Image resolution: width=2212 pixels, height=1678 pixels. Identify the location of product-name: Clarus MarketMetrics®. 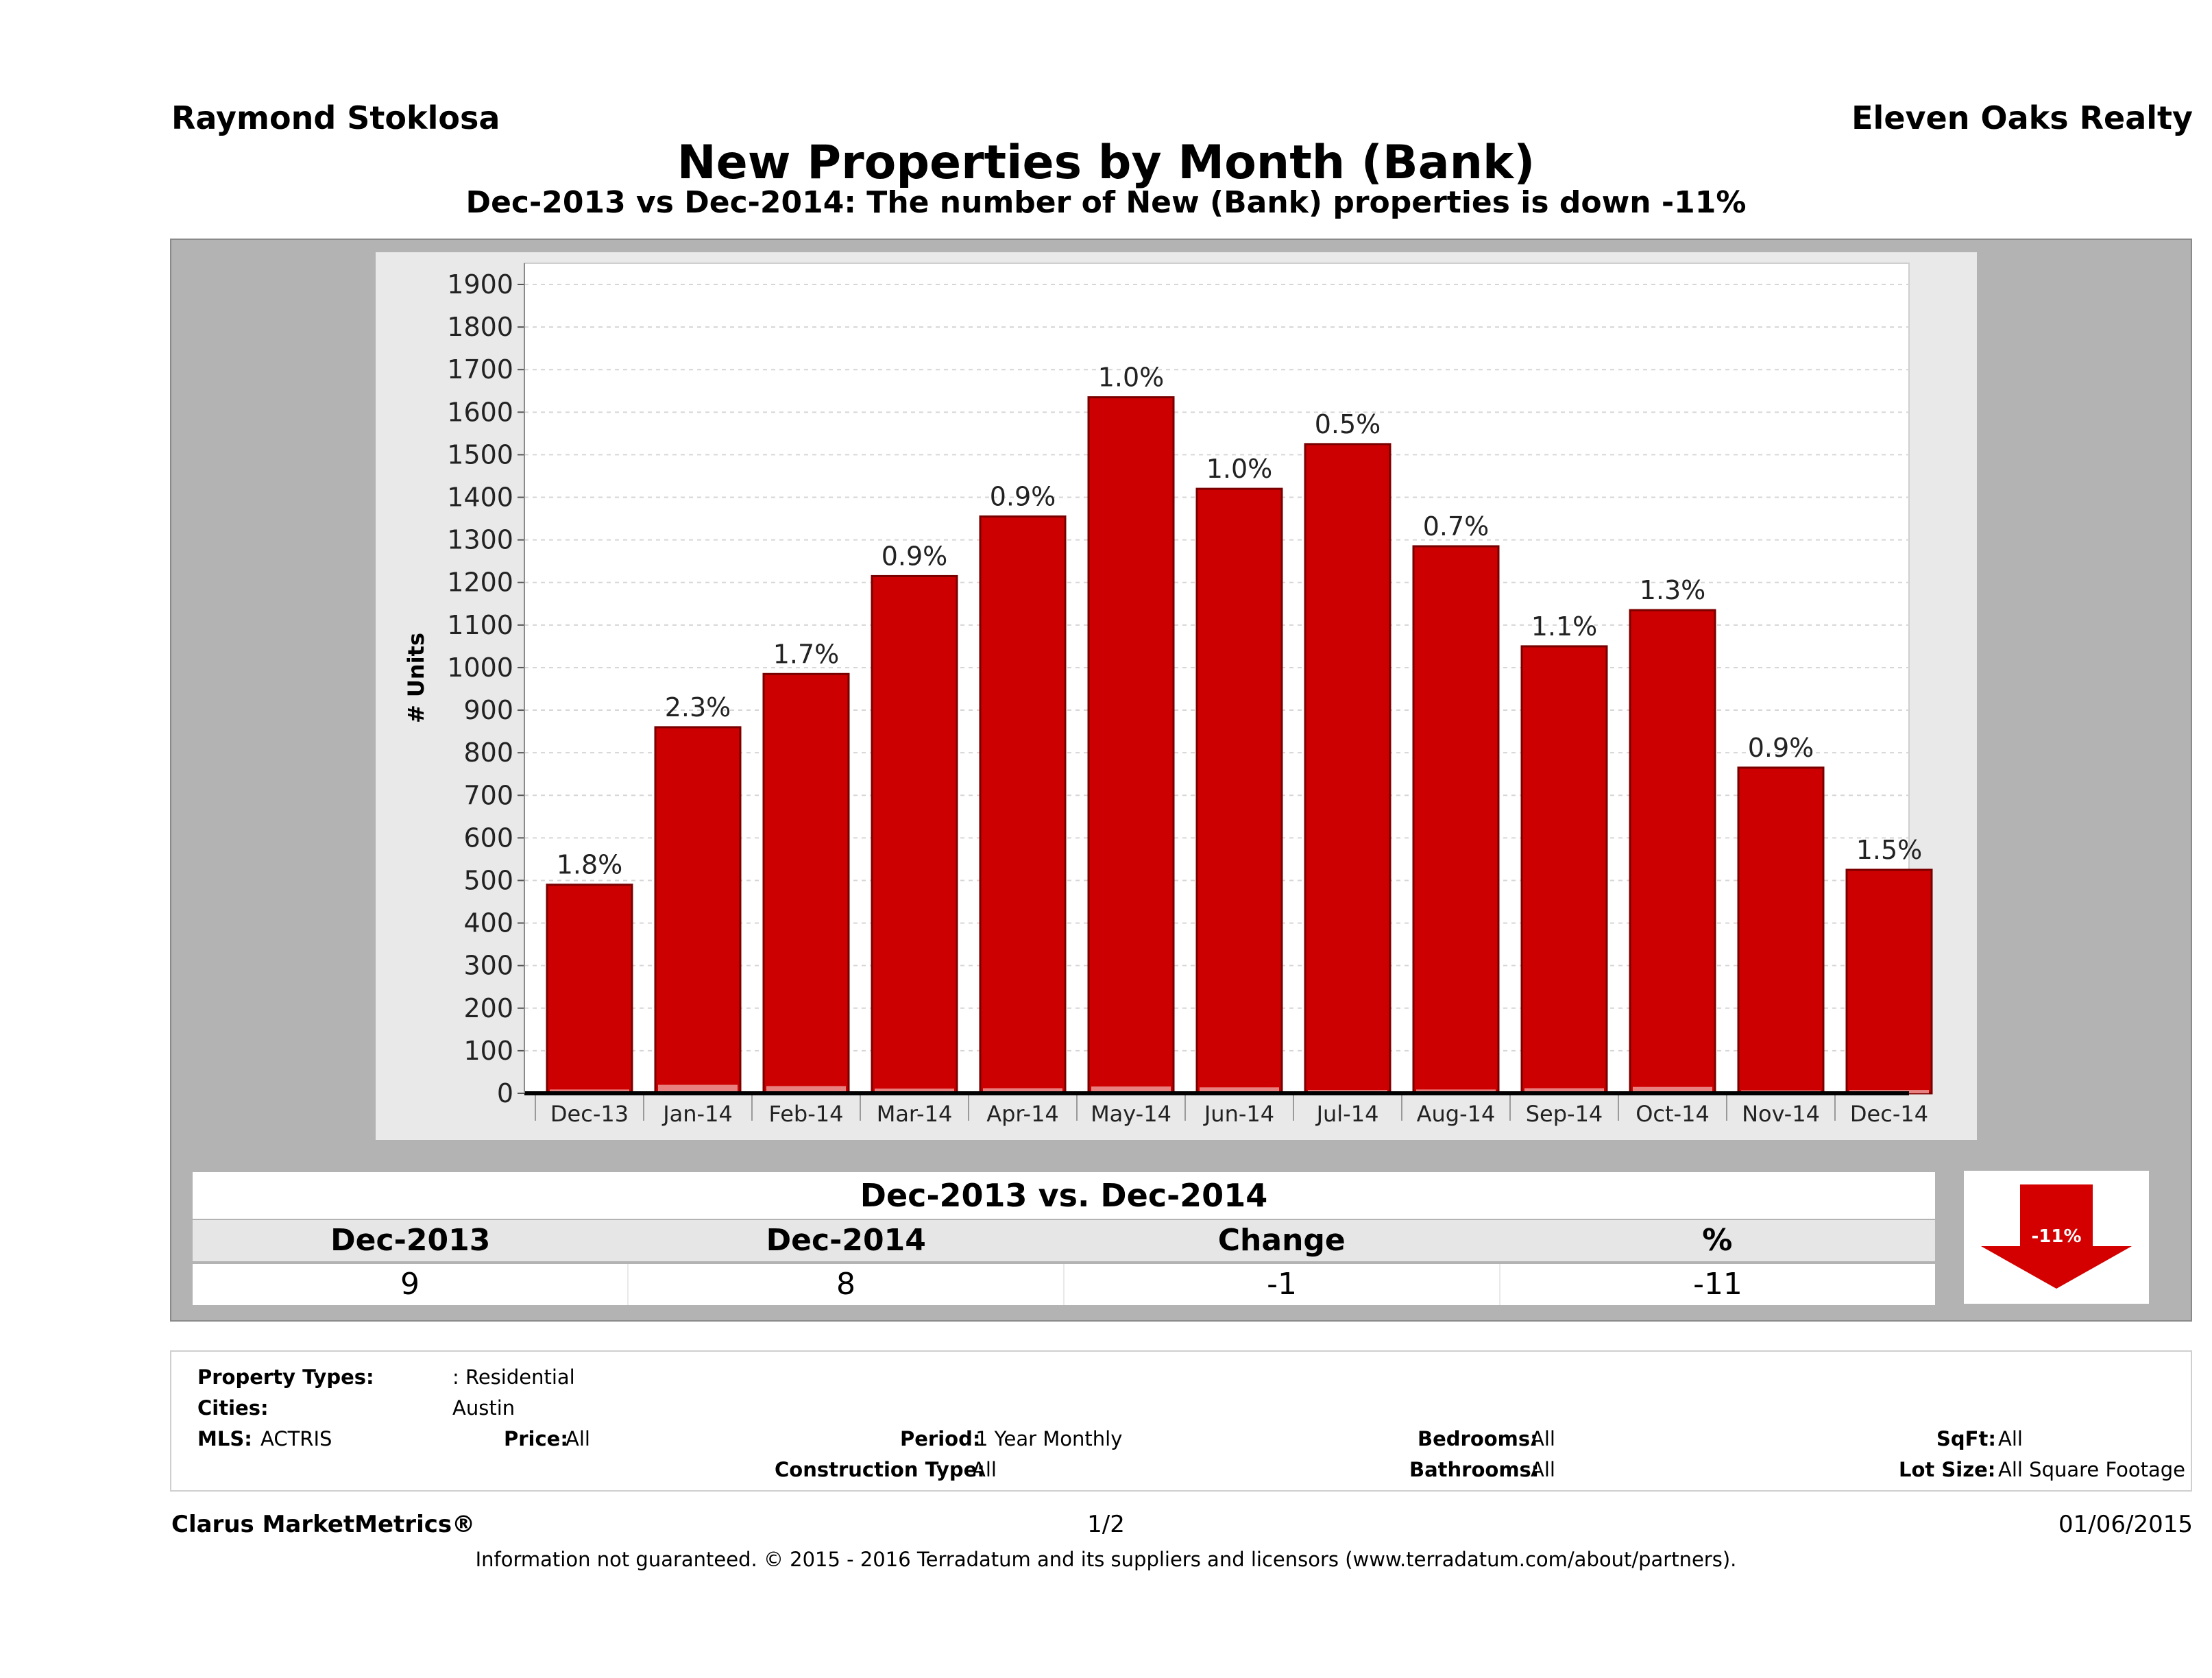
(323, 1524).